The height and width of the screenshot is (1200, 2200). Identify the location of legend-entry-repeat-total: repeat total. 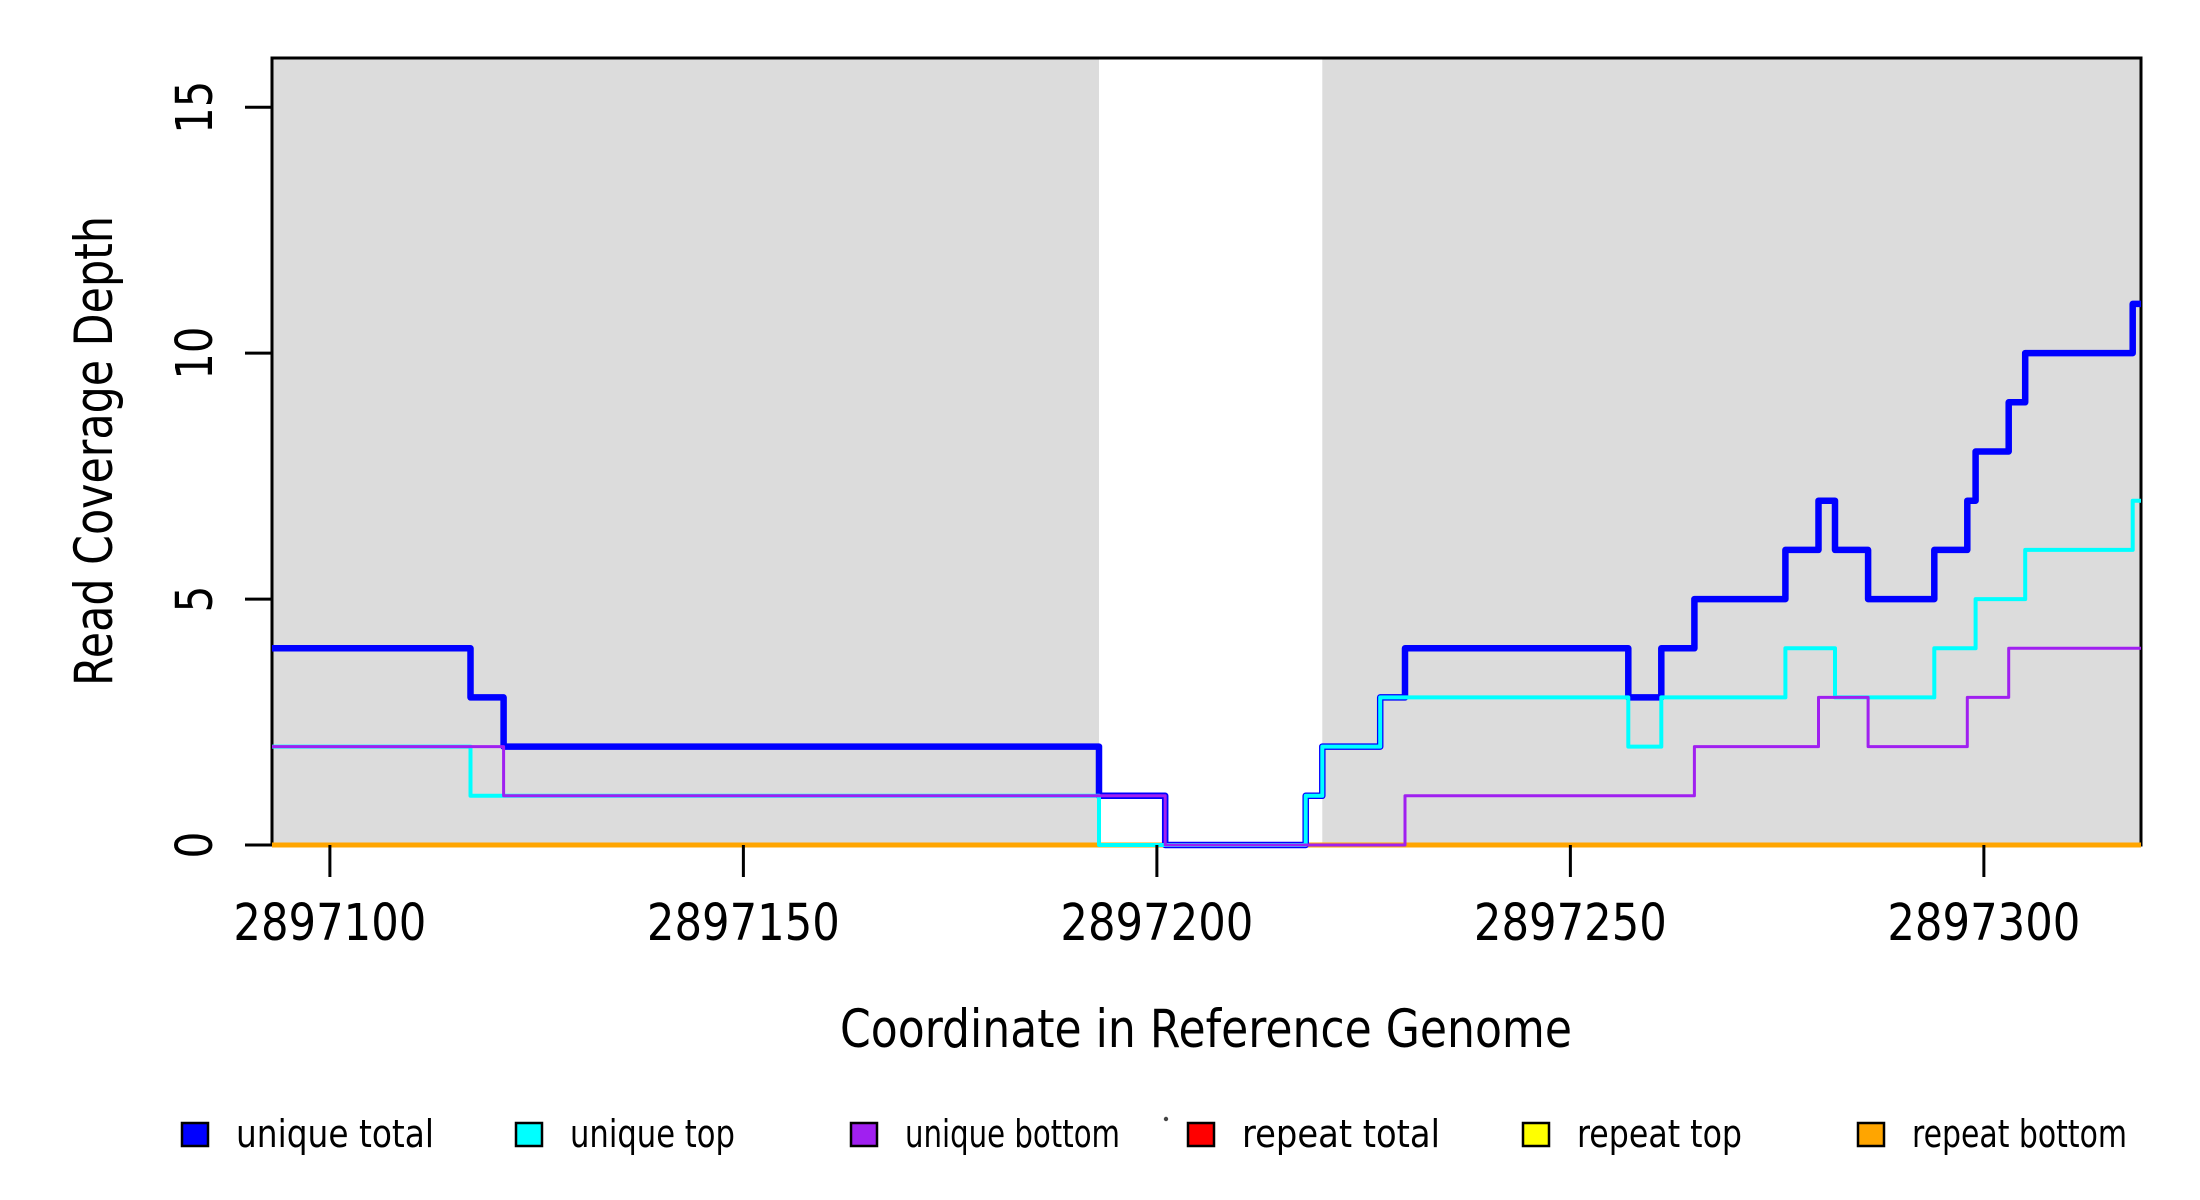
(1313, 1134).